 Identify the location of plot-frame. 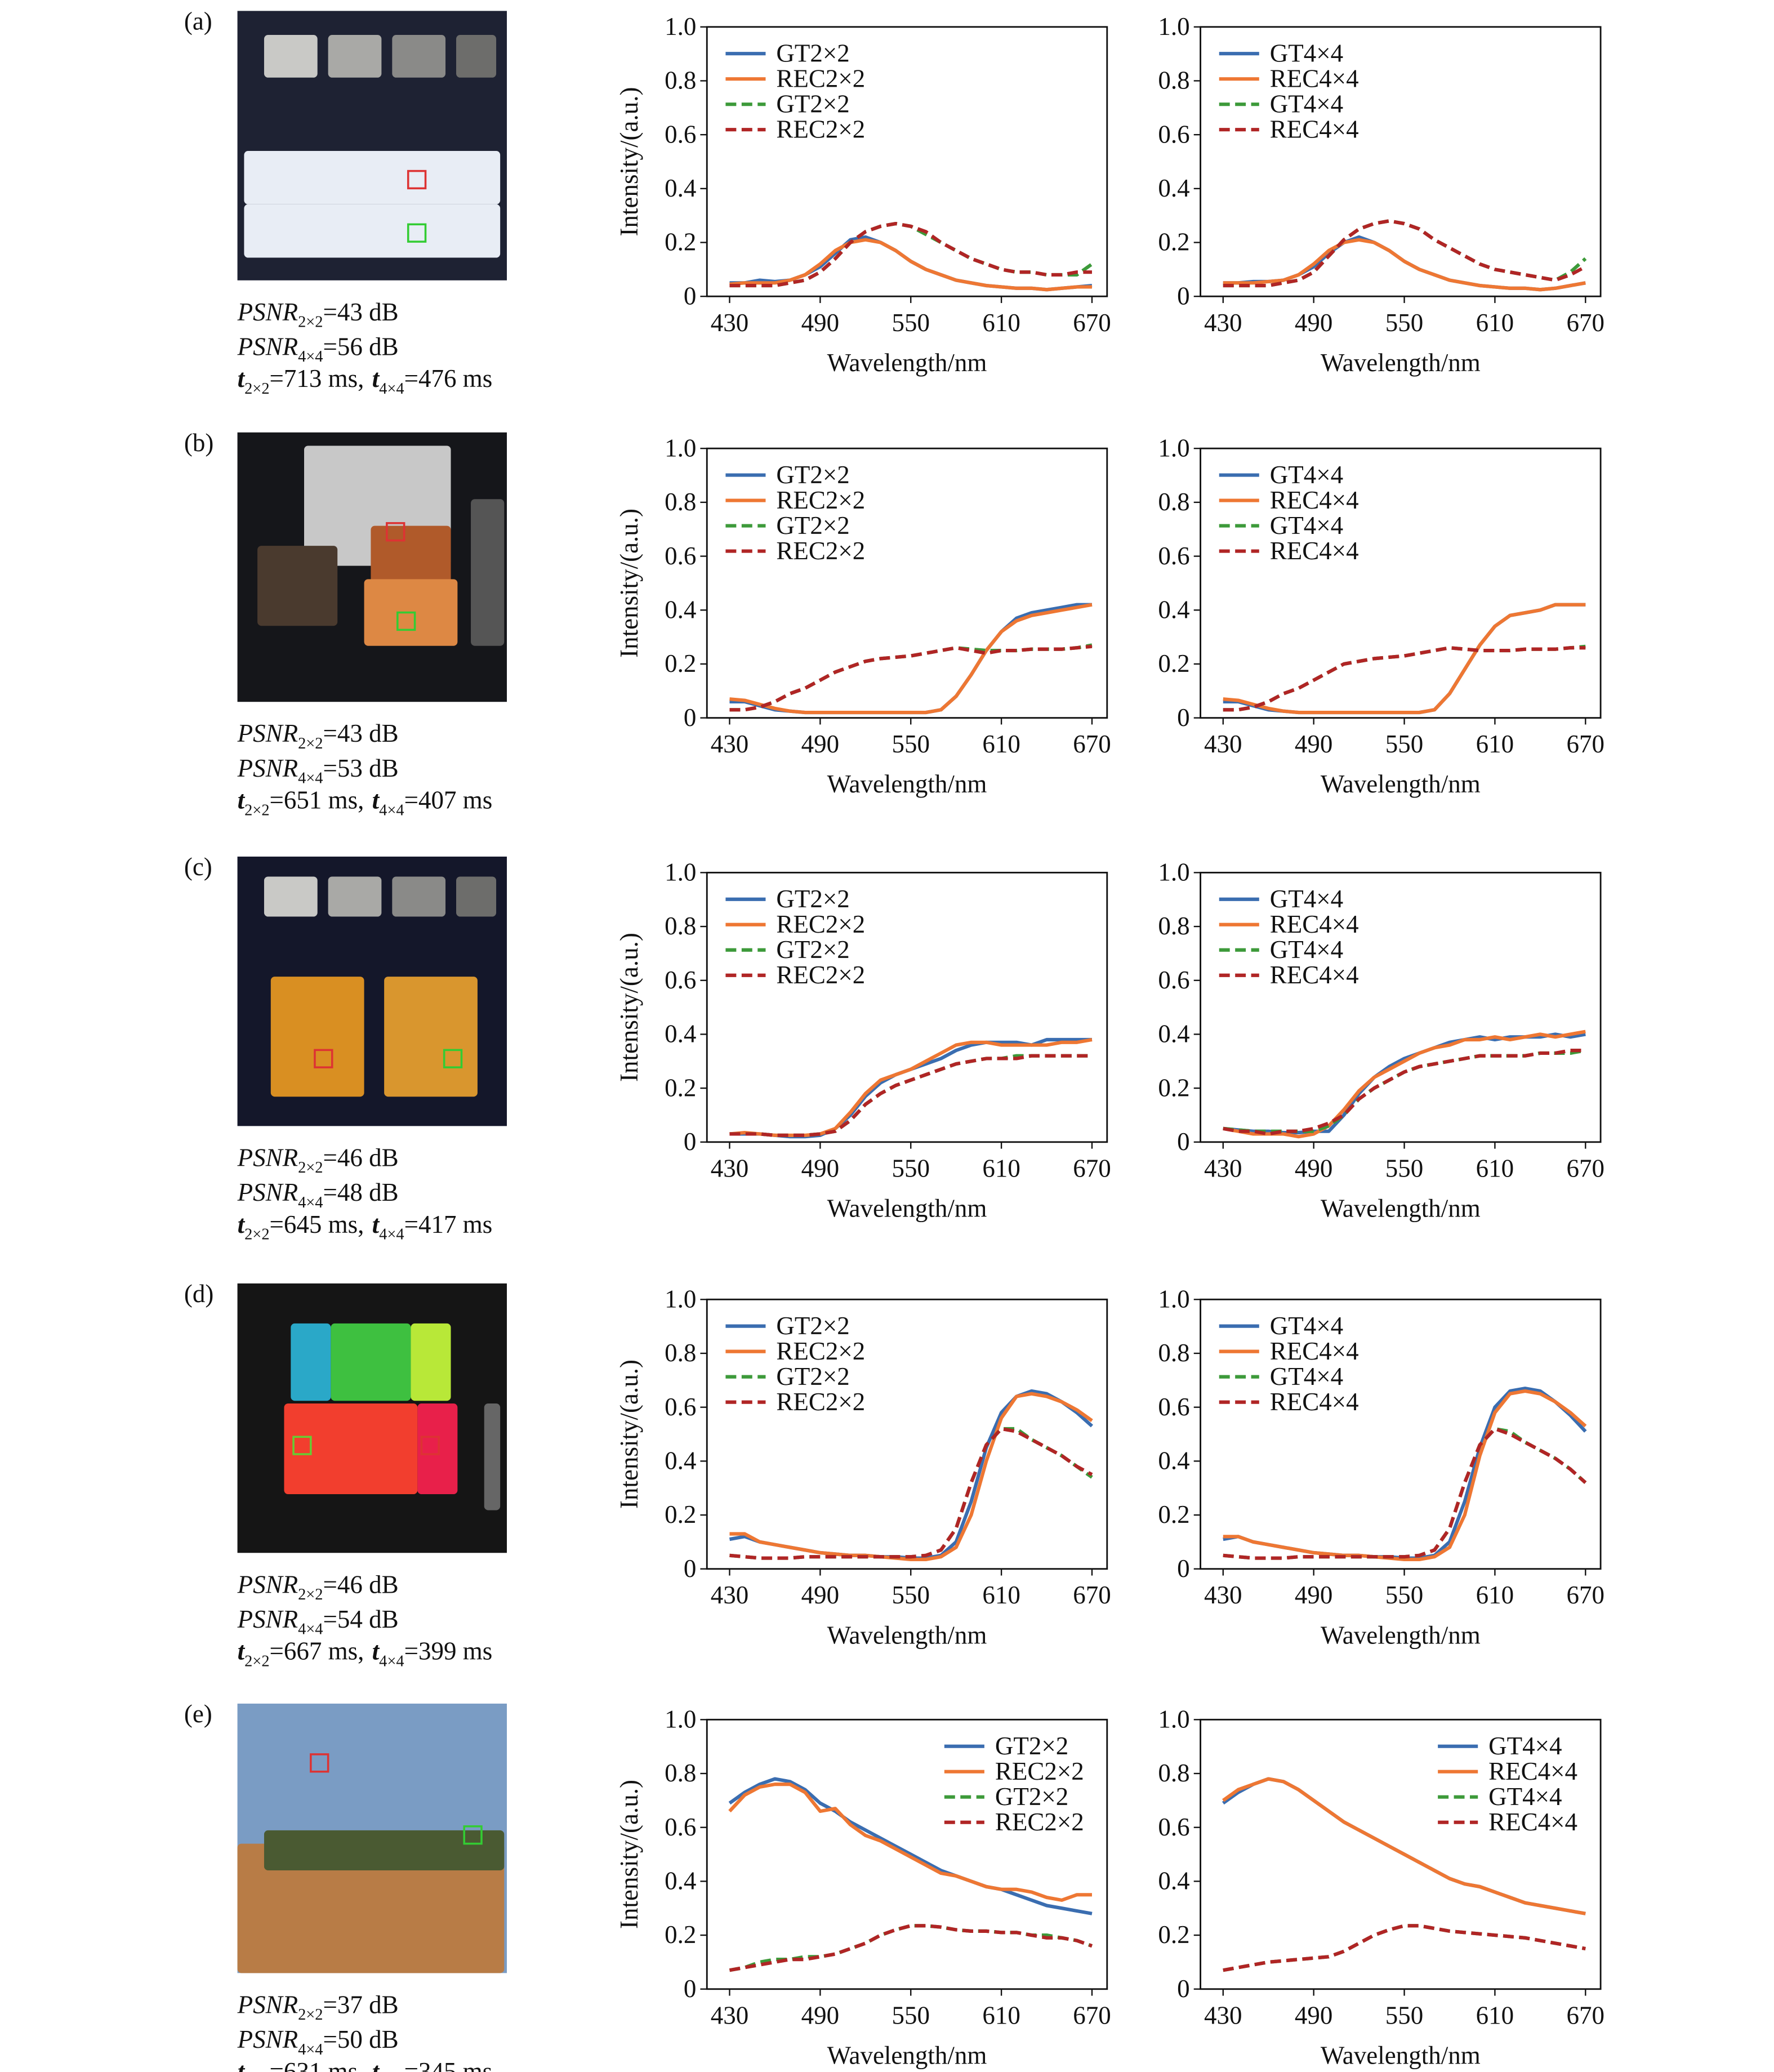
(907, 161).